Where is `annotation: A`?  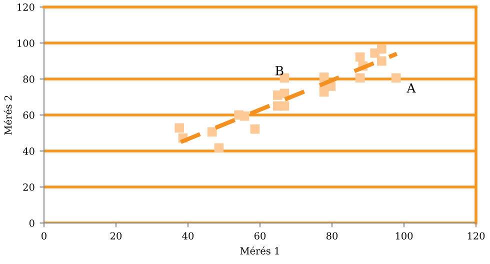 annotation: A is located at coordinates (411, 88).